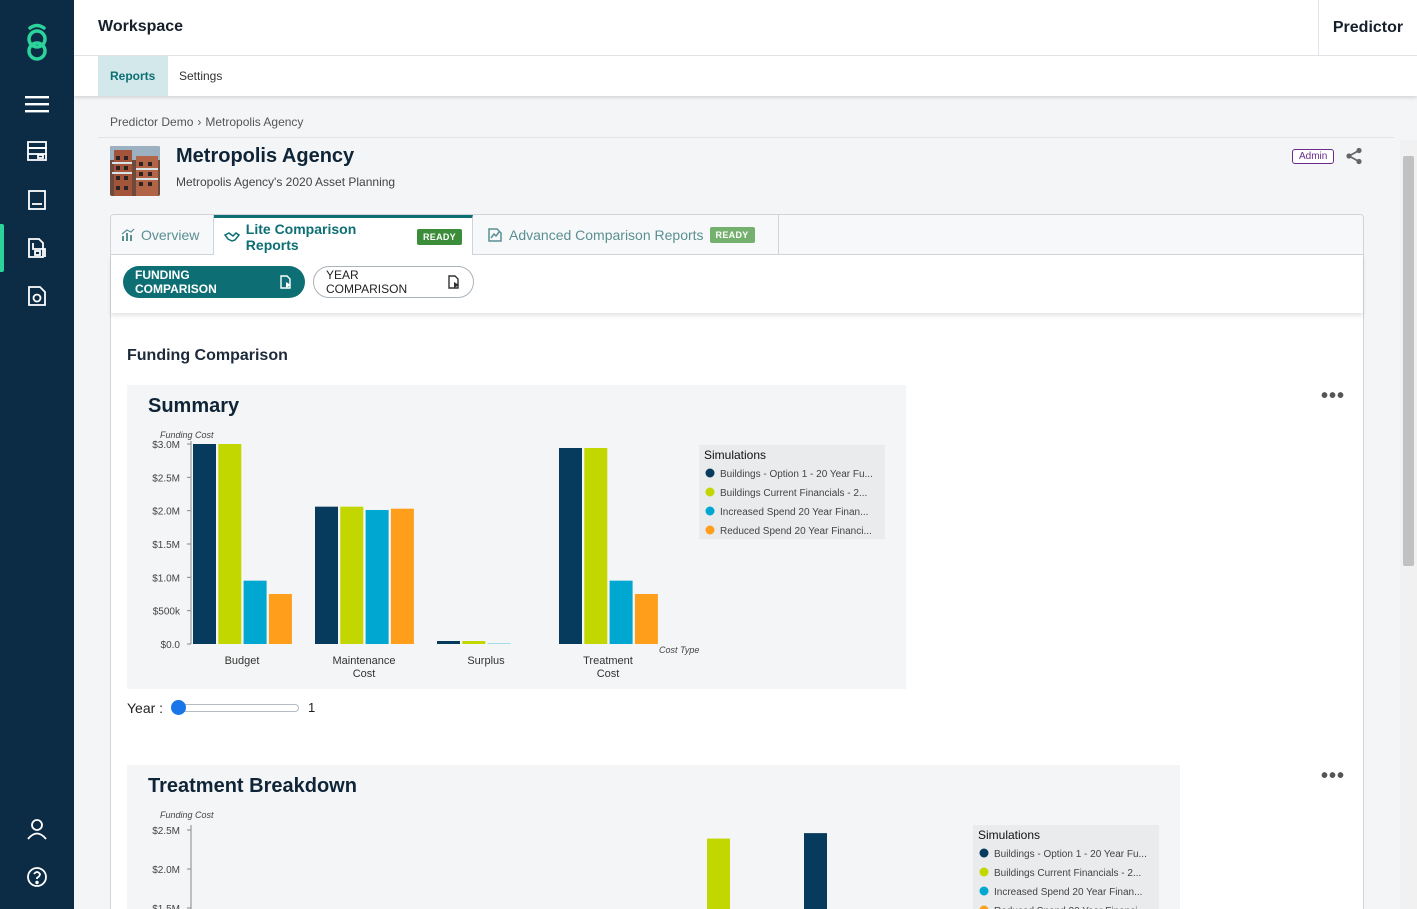  I want to click on status-badge: READY, so click(732, 235).